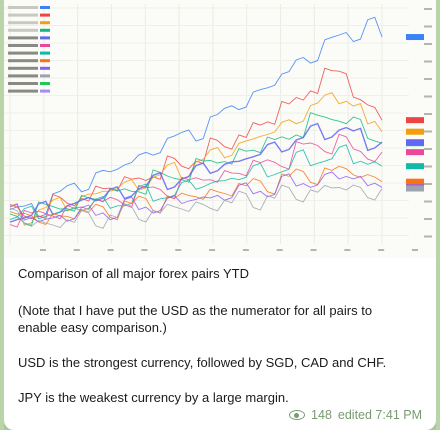  What do you see at coordinates (2, 215) in the screenshot?
I see `background-left` at bounding box center [2, 215].